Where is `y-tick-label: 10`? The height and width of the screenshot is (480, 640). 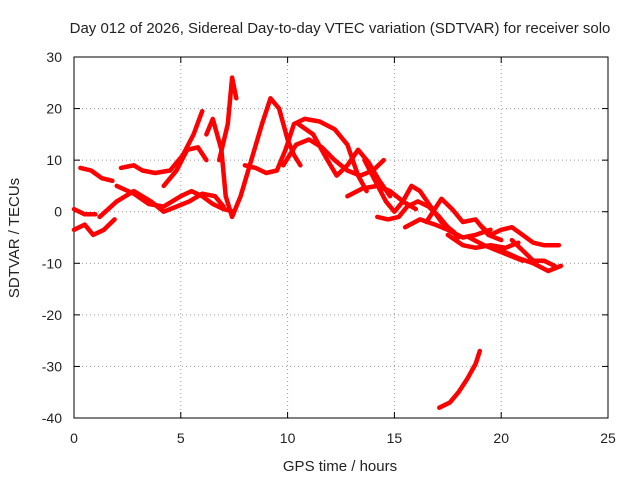 y-tick-label: 10 is located at coordinates (54, 160).